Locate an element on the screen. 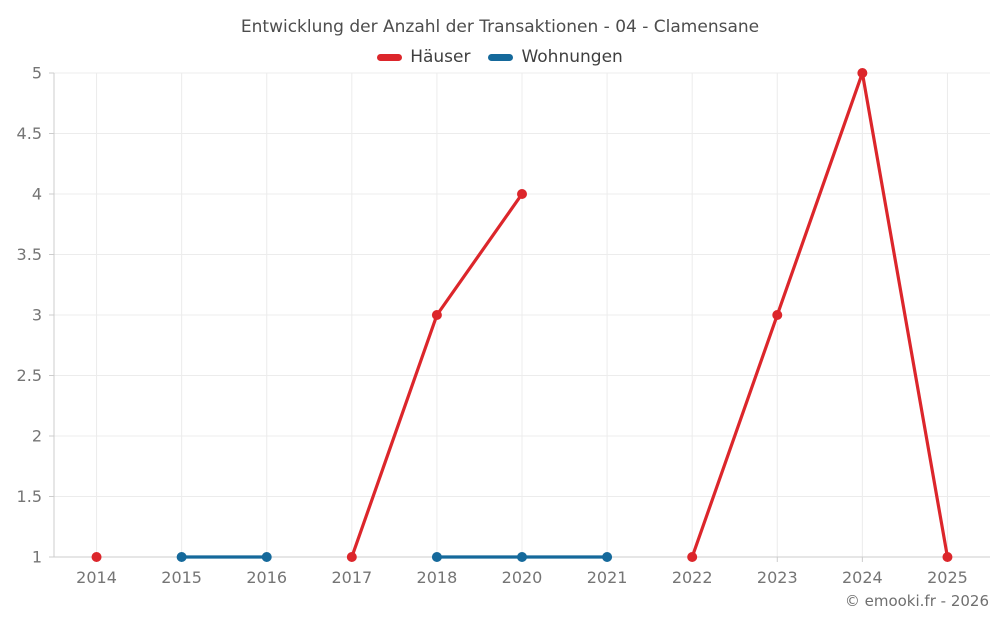 The width and height of the screenshot is (1000, 625). data-point-wohnungen-2015 is located at coordinates (181, 557).